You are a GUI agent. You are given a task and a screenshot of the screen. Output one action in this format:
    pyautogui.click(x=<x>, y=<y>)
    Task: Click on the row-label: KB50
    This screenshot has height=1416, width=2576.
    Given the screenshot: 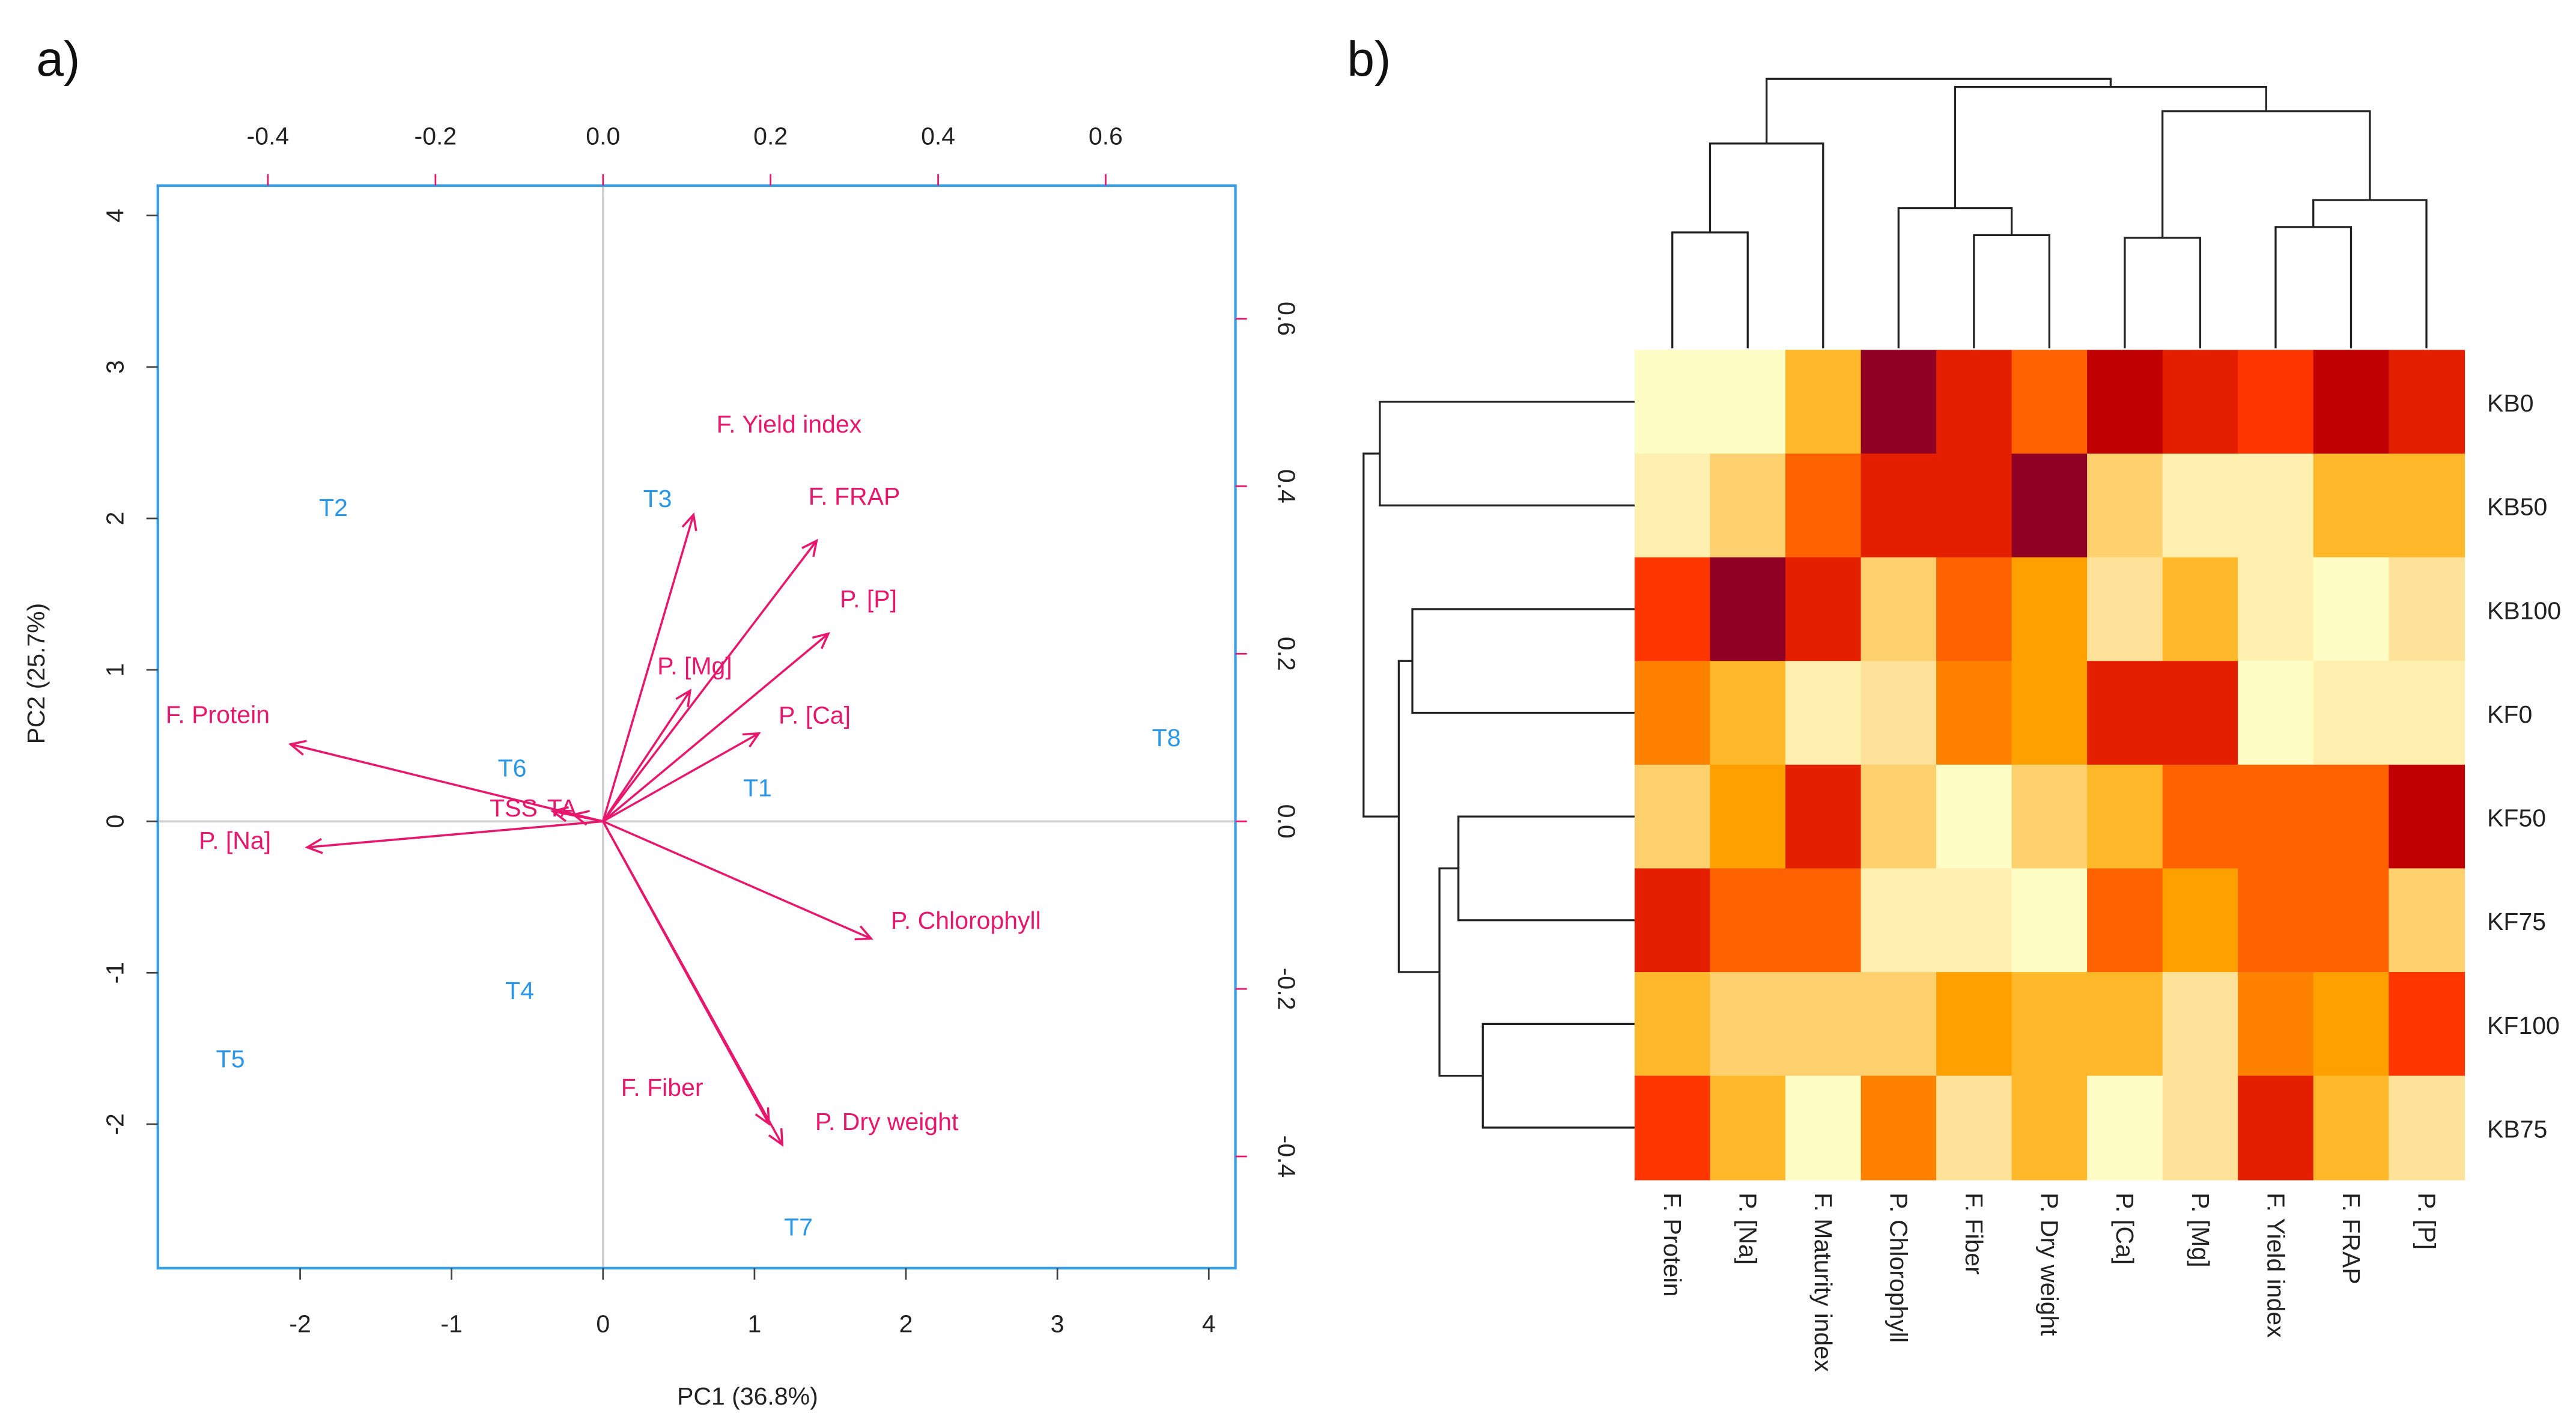 What is the action you would take?
    pyautogui.click(x=2517, y=507)
    